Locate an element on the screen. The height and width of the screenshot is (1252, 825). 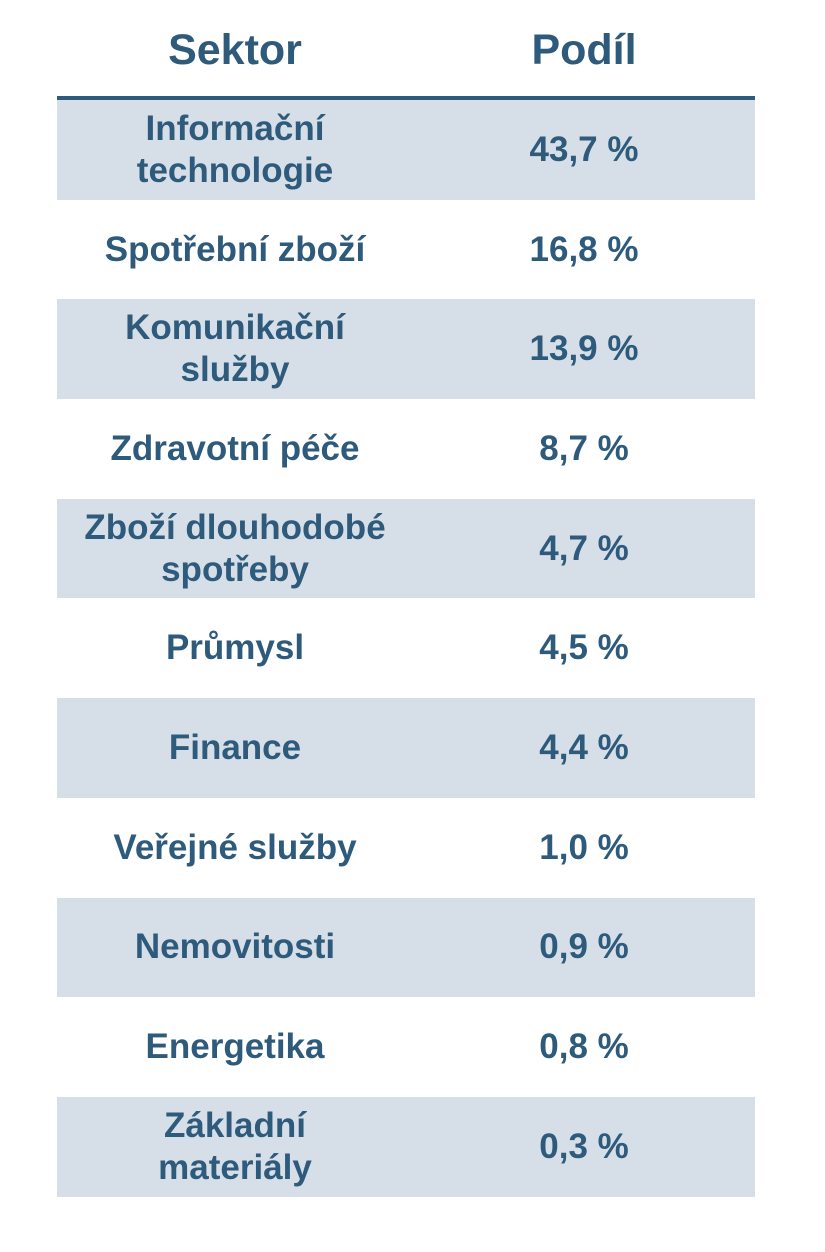
table-row: Spotřební zboží 16,8 % is located at coordinates (406, 250).